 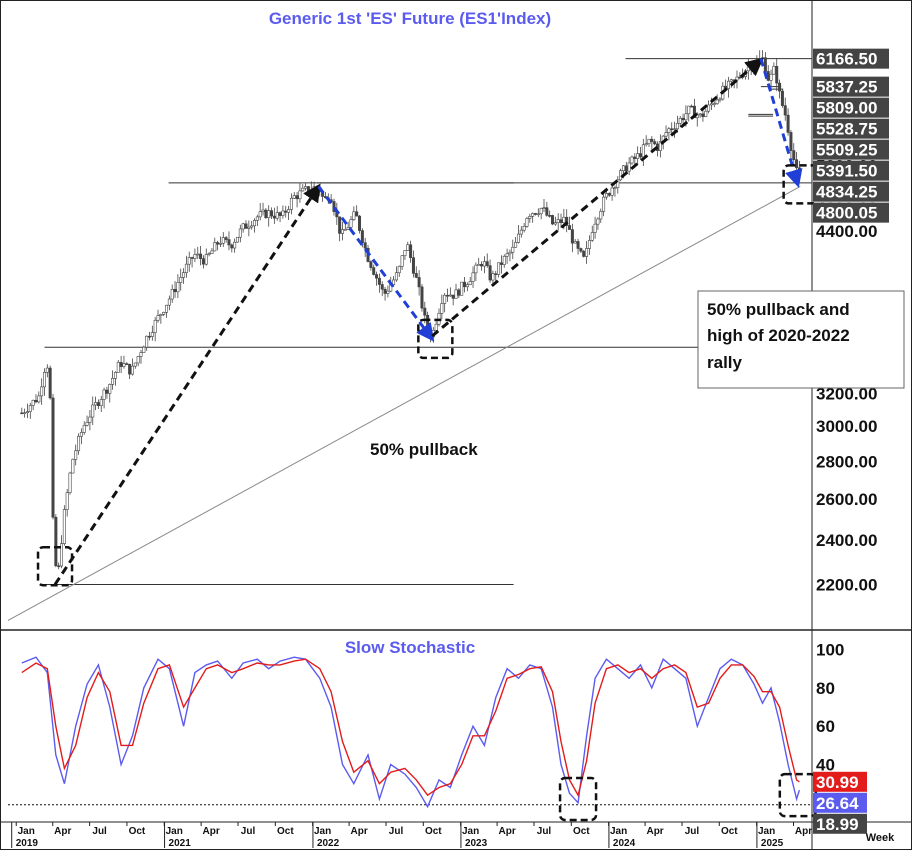 What do you see at coordinates (285, 831) in the screenshot?
I see `x-month-label-7: Oct` at bounding box center [285, 831].